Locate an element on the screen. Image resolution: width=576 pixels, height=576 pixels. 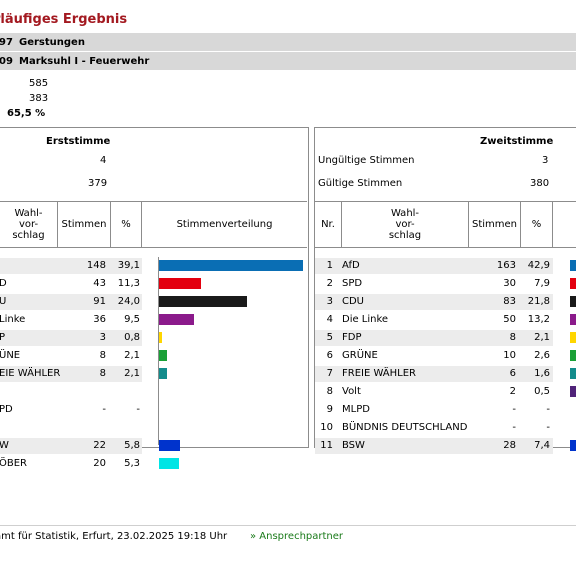
zweit-col-stimmen: Stimmen is located at coordinates (494, 224).